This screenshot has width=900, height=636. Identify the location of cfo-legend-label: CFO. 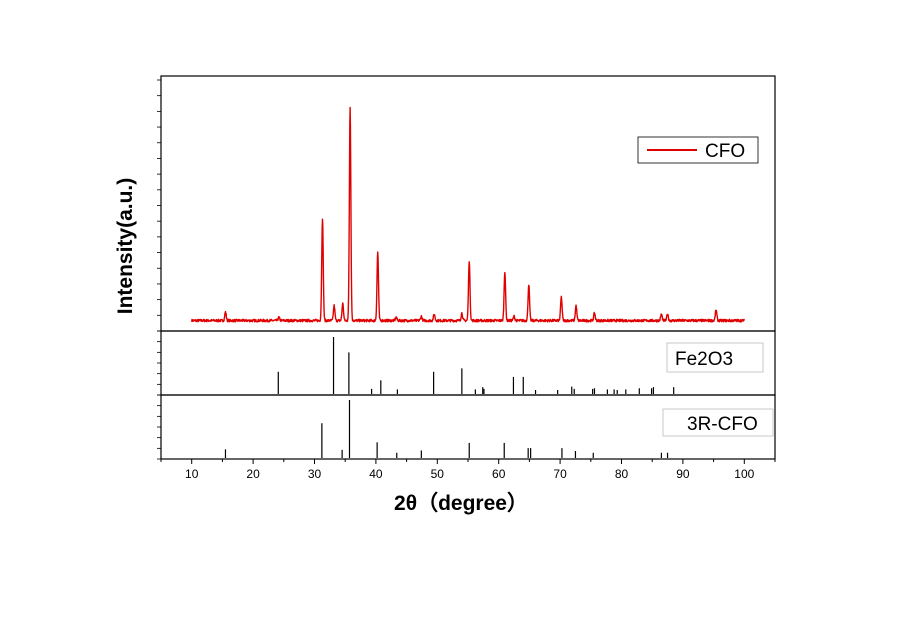
(725, 151).